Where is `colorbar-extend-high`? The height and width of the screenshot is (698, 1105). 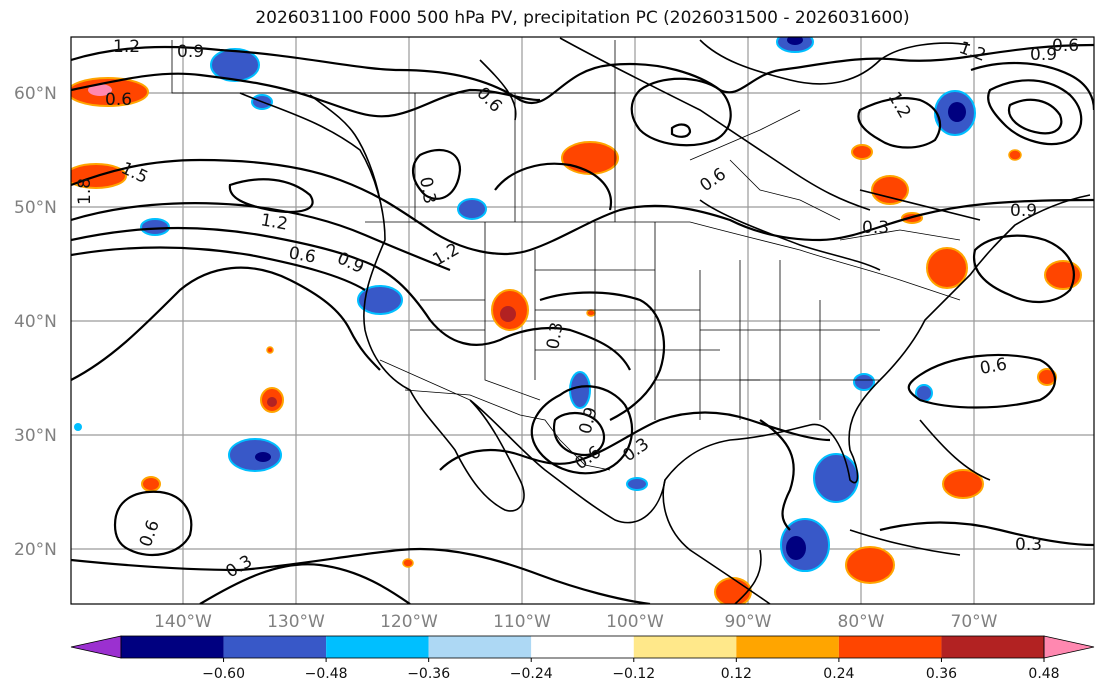
colorbar-extend-high is located at coordinates (1069, 647).